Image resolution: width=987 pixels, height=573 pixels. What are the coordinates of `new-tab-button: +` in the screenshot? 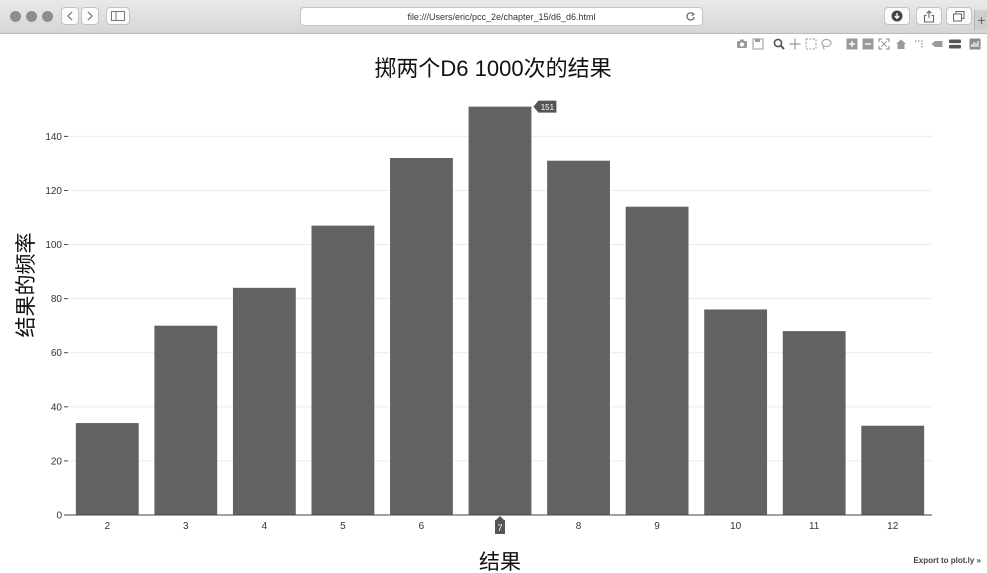 It's located at (980, 20).